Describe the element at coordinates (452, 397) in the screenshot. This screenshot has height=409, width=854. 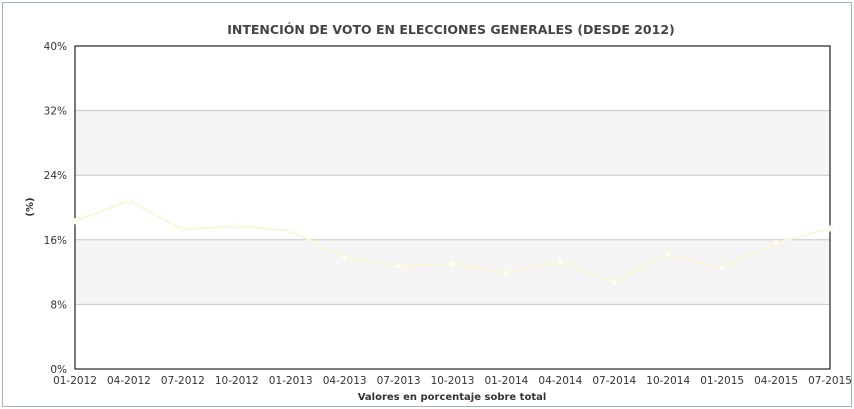
I see `x-axis-label: Valores en porcentaje sobre total` at that location.